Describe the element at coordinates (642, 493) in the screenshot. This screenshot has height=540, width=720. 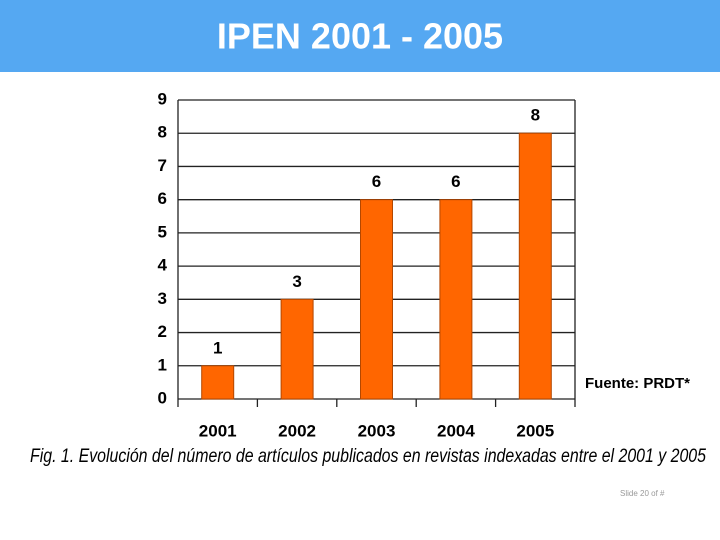
I see `slide-number: Slide 20 of #` at that location.